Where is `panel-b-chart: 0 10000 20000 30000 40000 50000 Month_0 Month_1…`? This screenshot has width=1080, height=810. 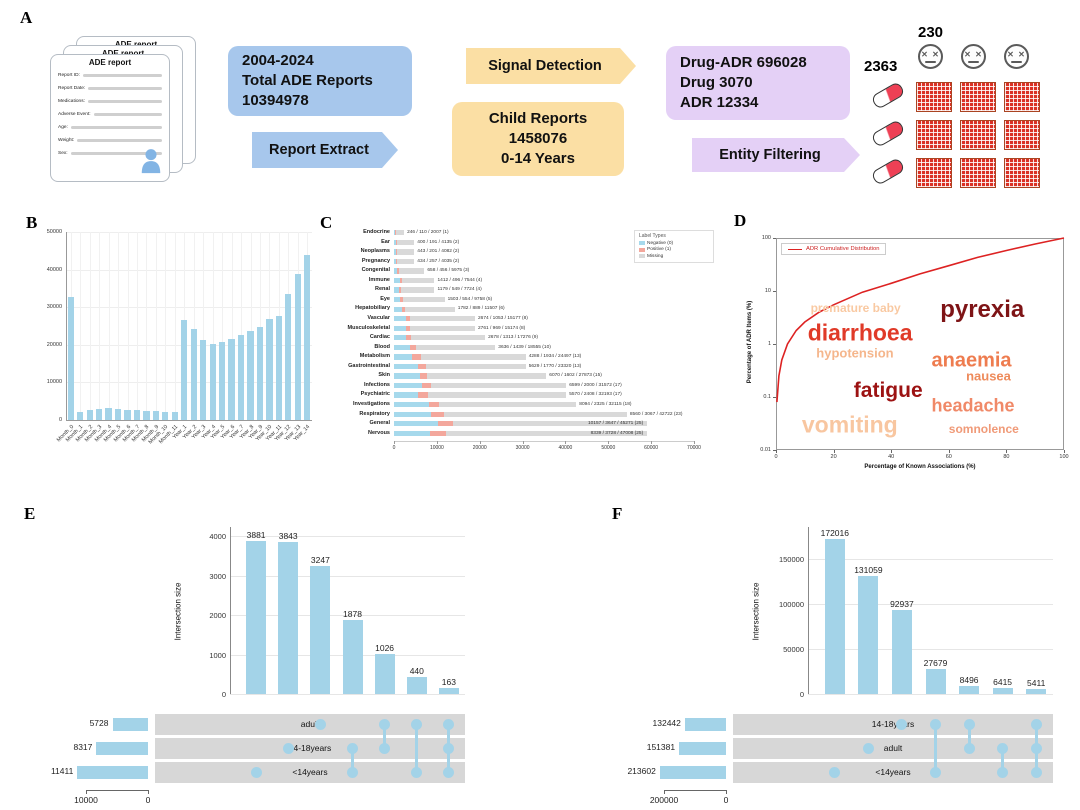
panel-b-chart: 0 10000 20000 30000 40000 50000 Month_0 Month_1… is located at coordinates (175, 352).